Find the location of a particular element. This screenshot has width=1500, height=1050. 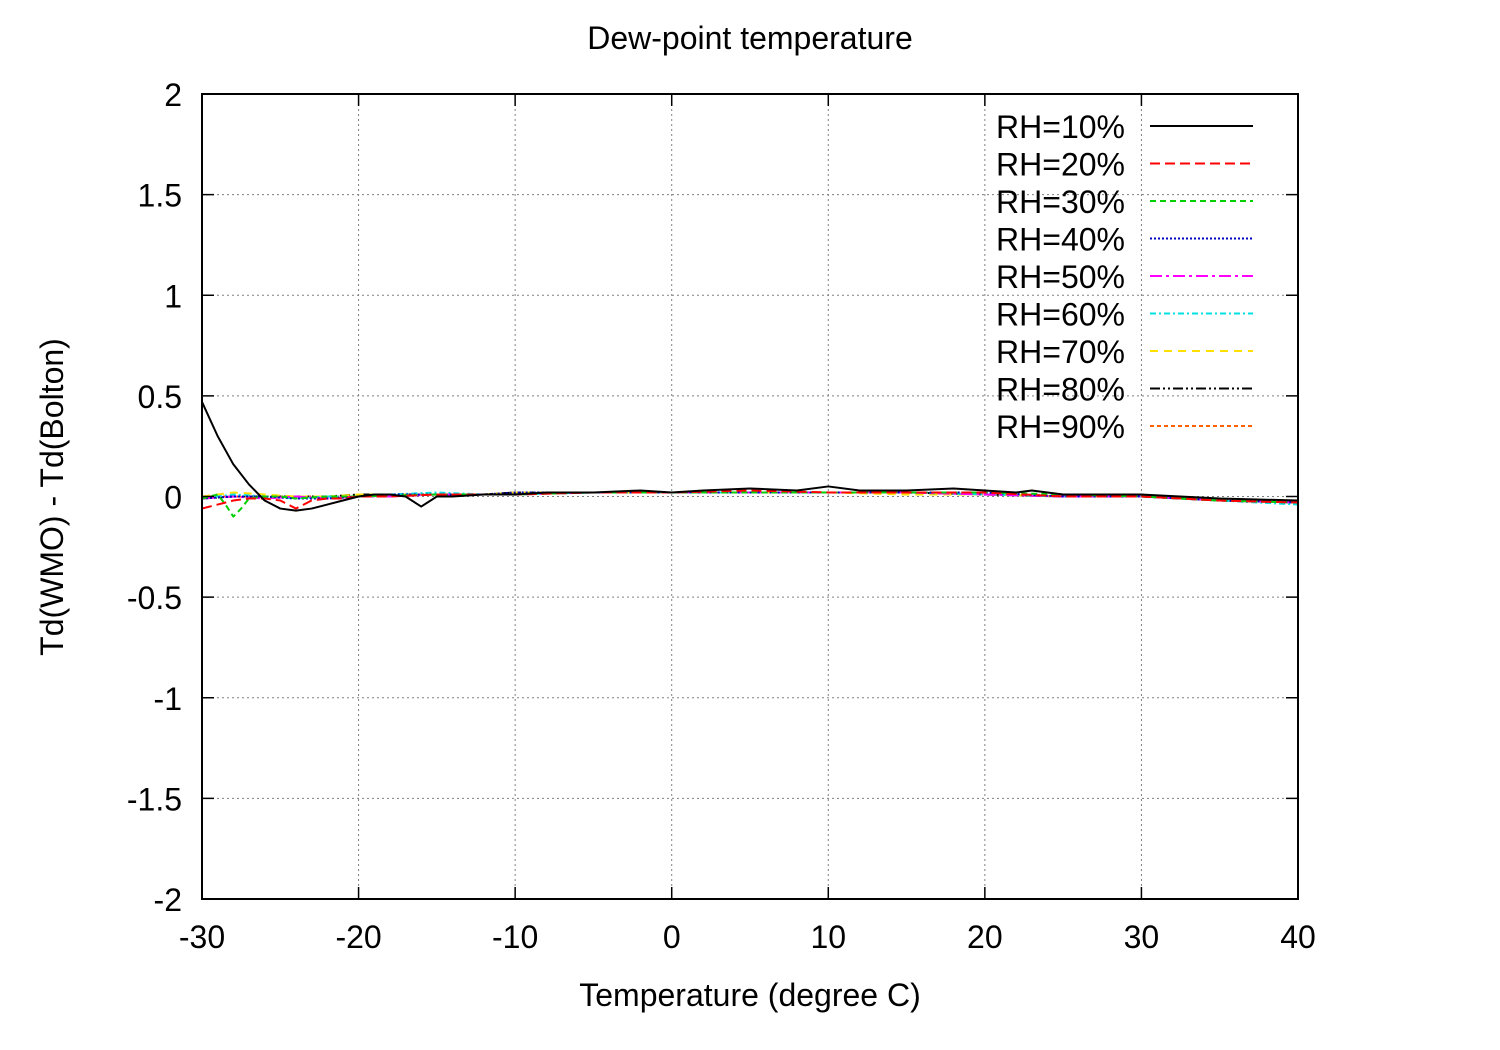

x-tick-label: -10 is located at coordinates (515, 937).